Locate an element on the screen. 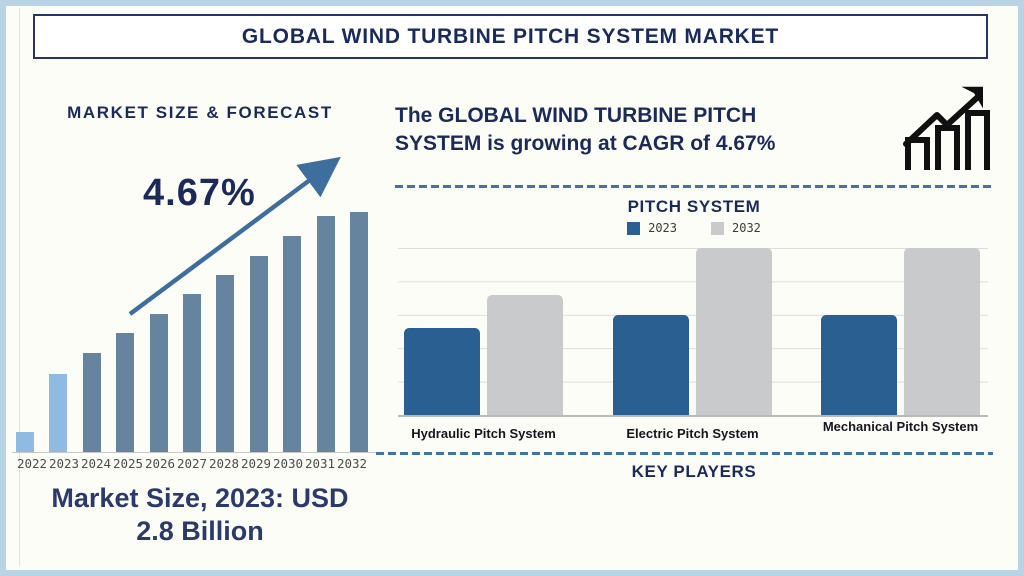  market-size-caption: Market Size, 2023: USD 2.8 Billion is located at coordinates (200, 515).